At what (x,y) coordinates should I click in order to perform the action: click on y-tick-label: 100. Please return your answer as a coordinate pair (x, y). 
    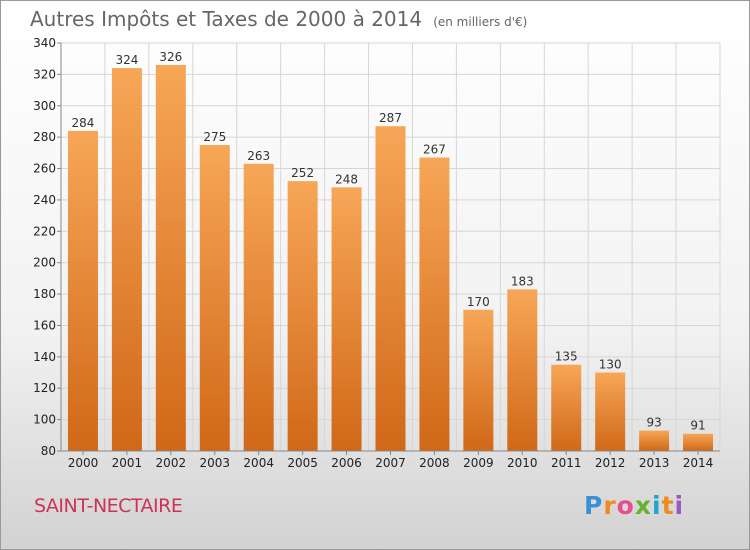
    Looking at the image, I should click on (44, 420).